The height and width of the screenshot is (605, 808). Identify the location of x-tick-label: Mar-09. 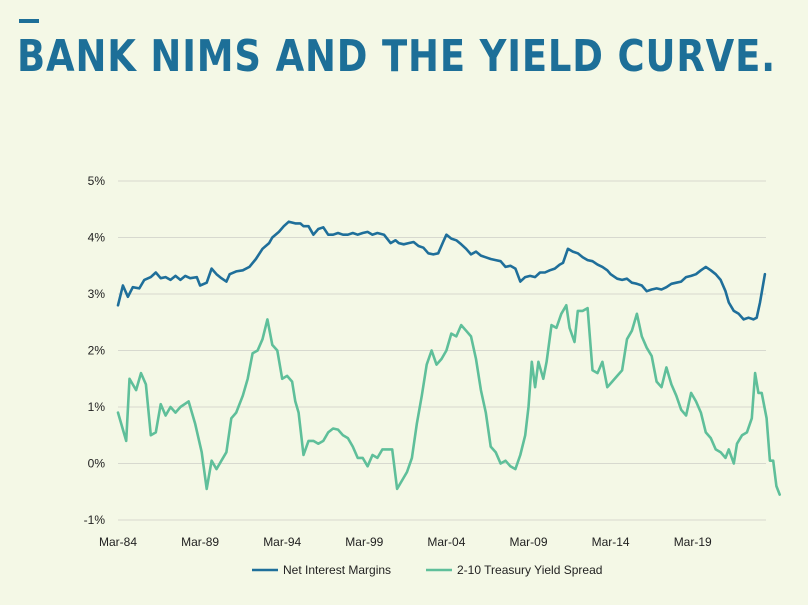
(528, 542).